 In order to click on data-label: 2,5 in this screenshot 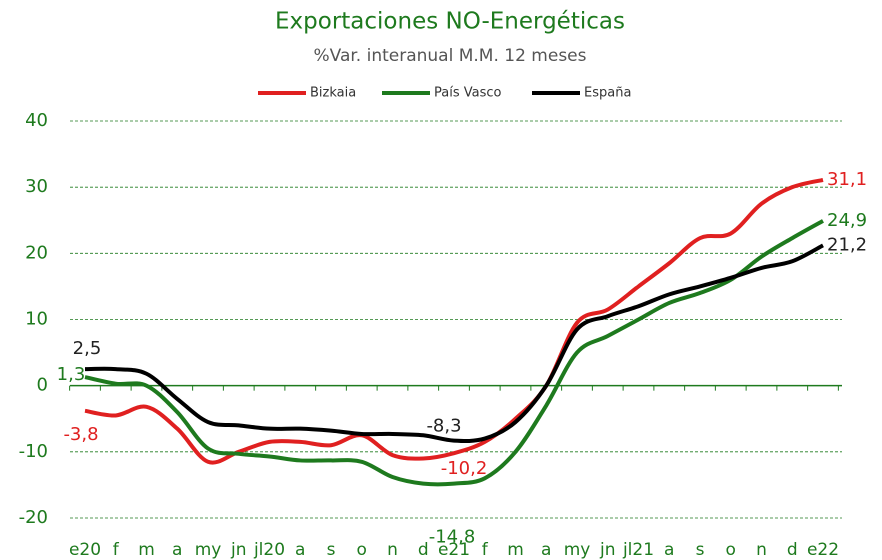, I will do `click(87, 348)`.